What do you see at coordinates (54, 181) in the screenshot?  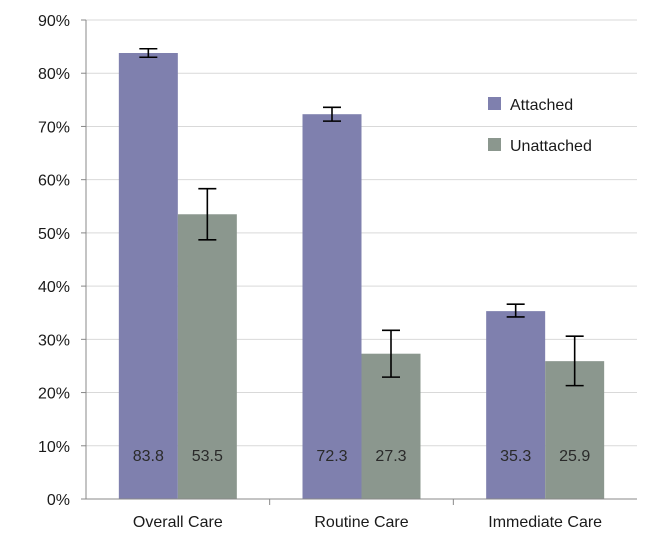 I see `y-tick-label: 60%` at bounding box center [54, 181].